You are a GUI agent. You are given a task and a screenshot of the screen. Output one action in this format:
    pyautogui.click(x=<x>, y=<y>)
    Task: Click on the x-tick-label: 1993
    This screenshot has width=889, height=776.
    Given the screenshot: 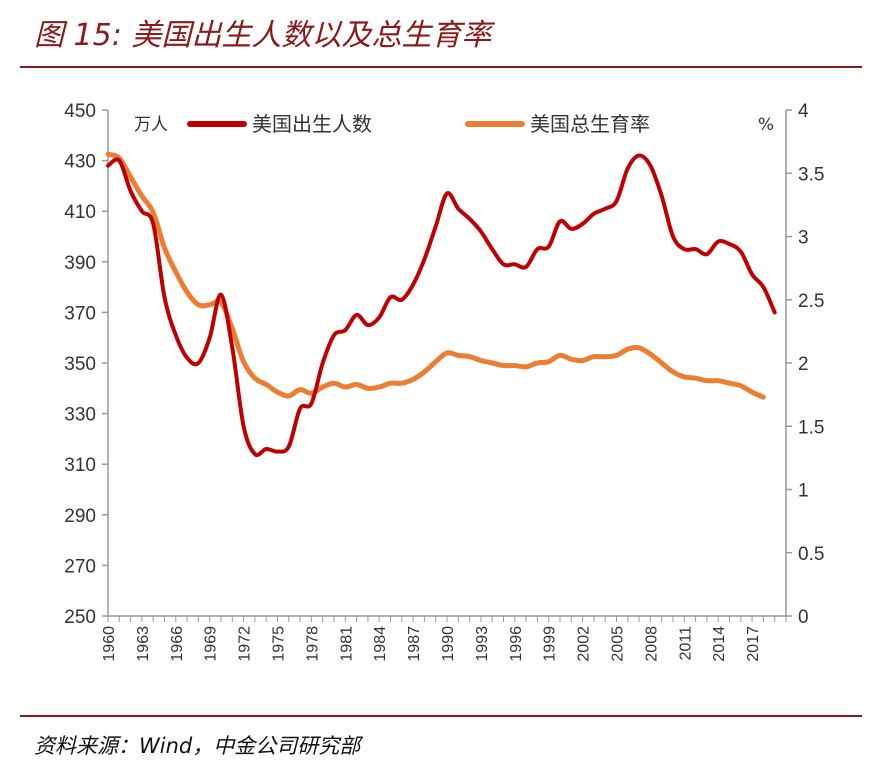 What is the action you would take?
    pyautogui.click(x=482, y=644)
    